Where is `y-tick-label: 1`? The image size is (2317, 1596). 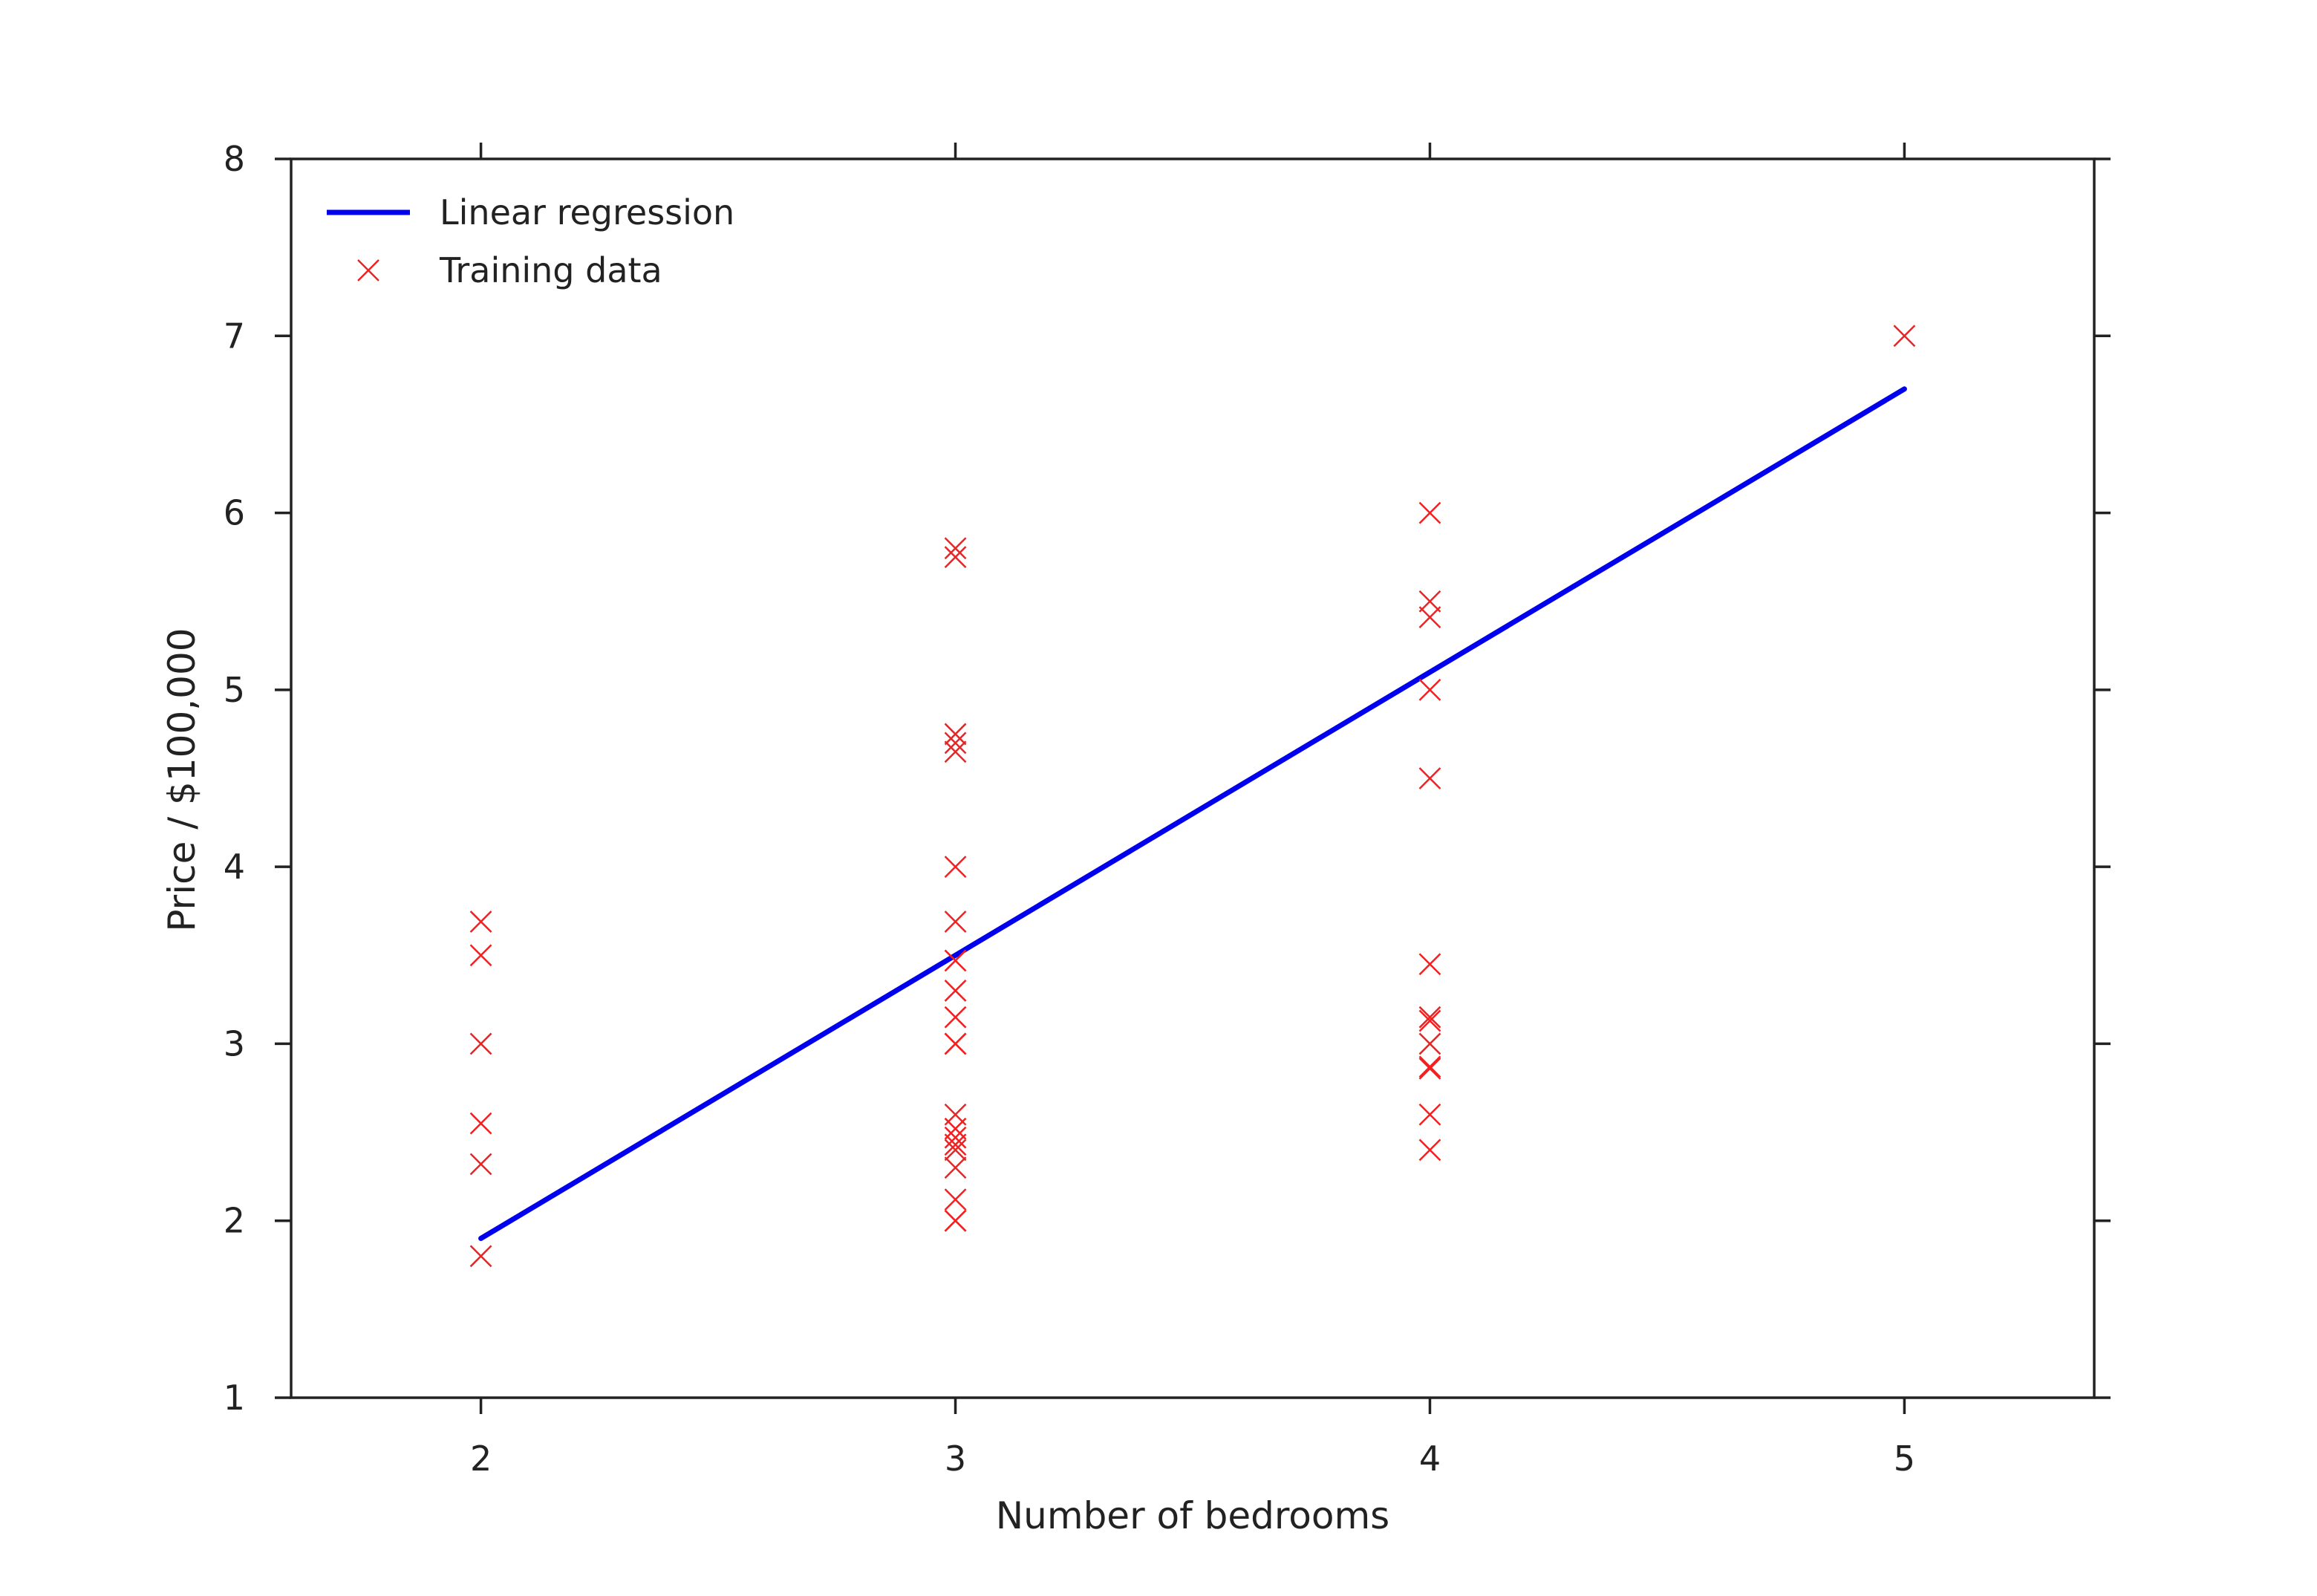
y-tick-label: 1 is located at coordinates (234, 1398).